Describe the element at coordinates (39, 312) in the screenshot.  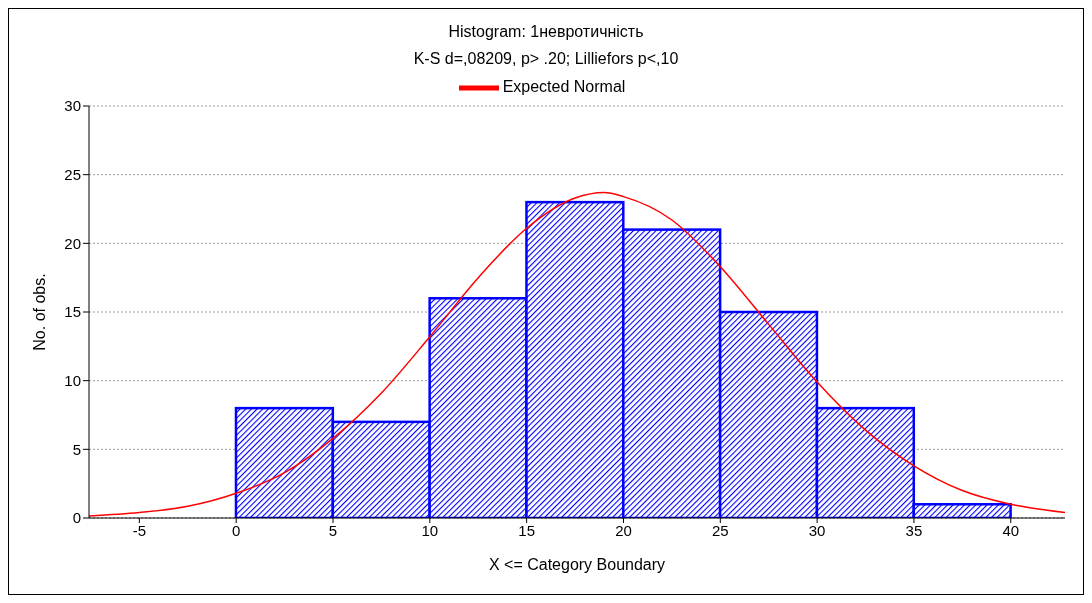
I see `y-axis-title: No. of obs.` at that location.